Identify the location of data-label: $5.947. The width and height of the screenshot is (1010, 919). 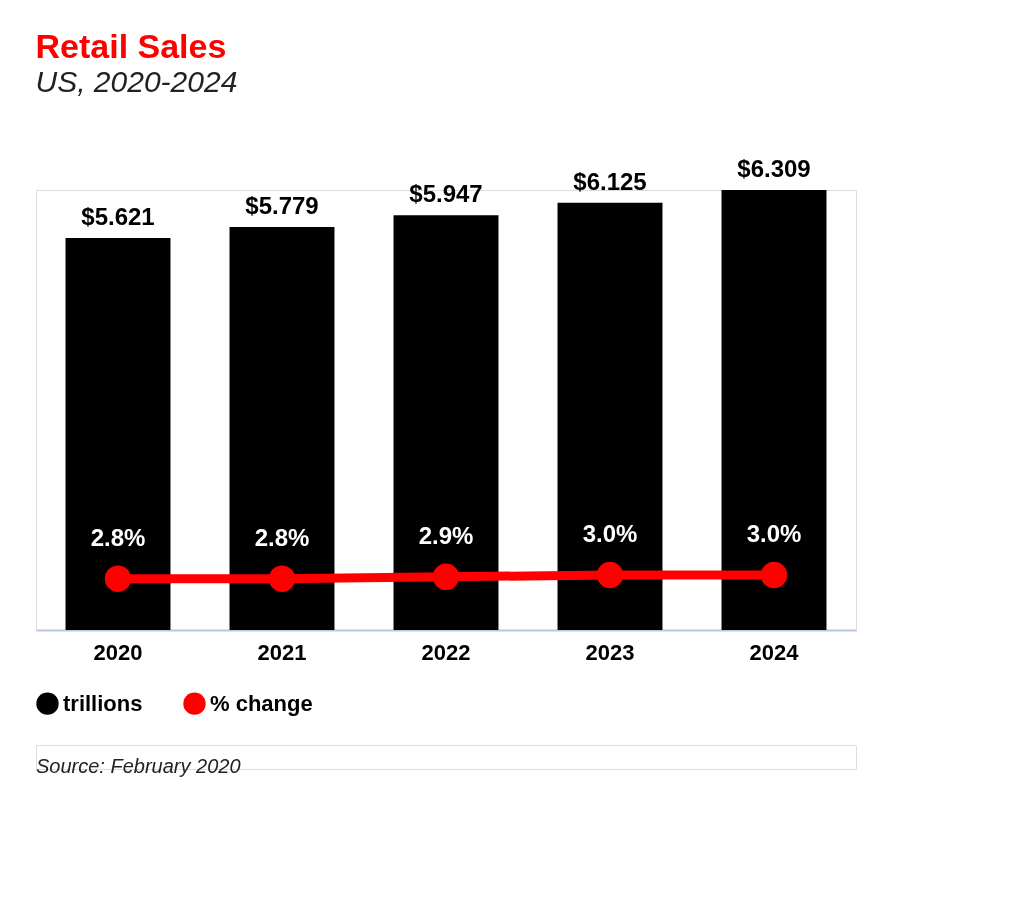
(446, 194).